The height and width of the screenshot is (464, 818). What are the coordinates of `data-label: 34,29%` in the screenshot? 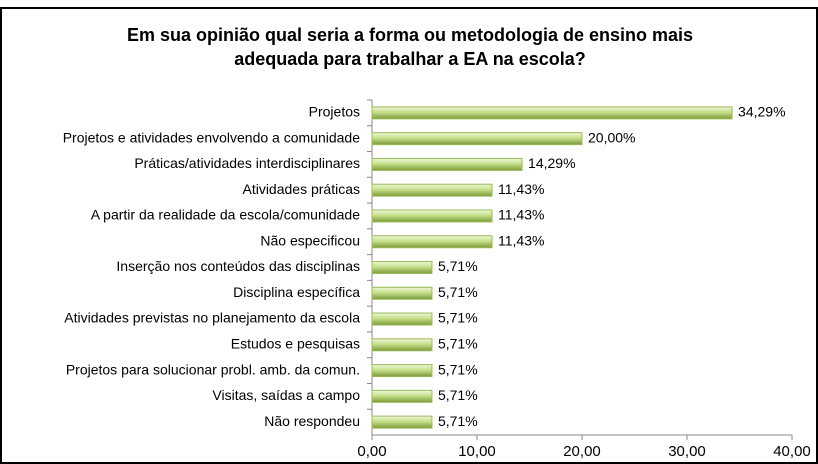 It's located at (761, 112).